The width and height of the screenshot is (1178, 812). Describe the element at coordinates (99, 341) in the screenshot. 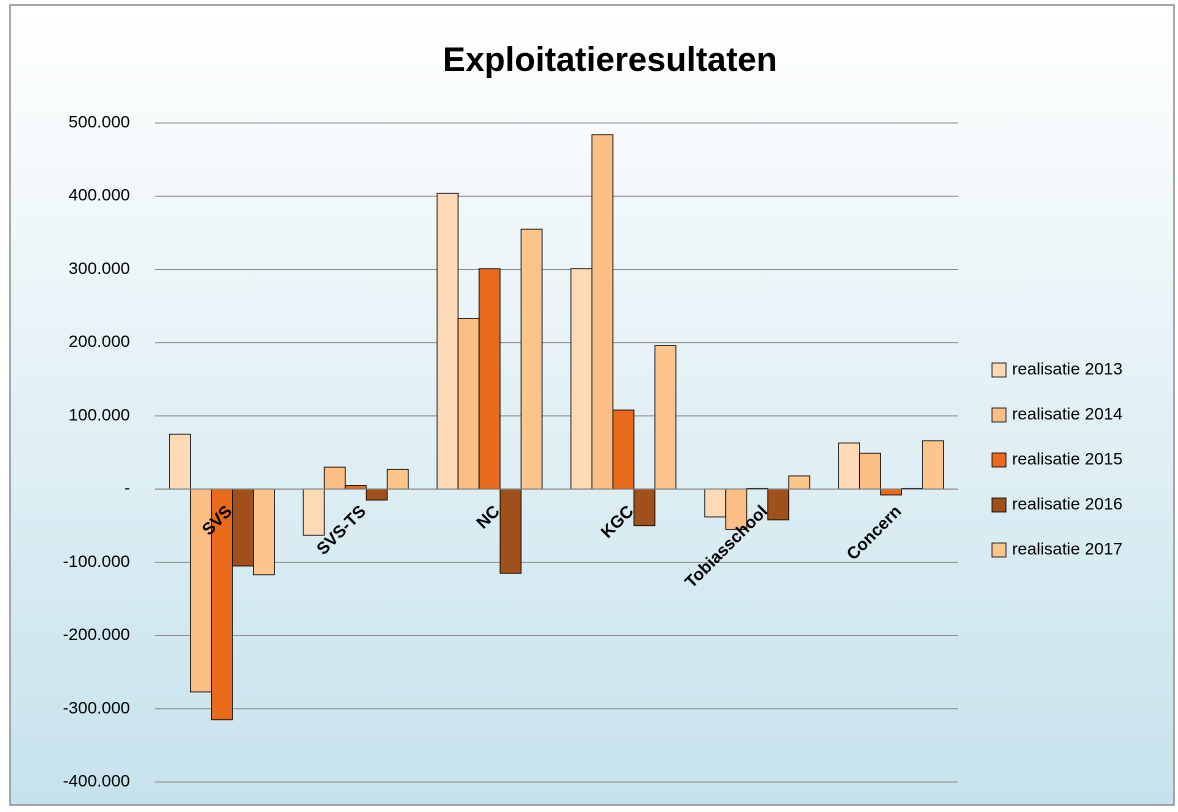

I see `y-tick-label: 200.000` at that location.